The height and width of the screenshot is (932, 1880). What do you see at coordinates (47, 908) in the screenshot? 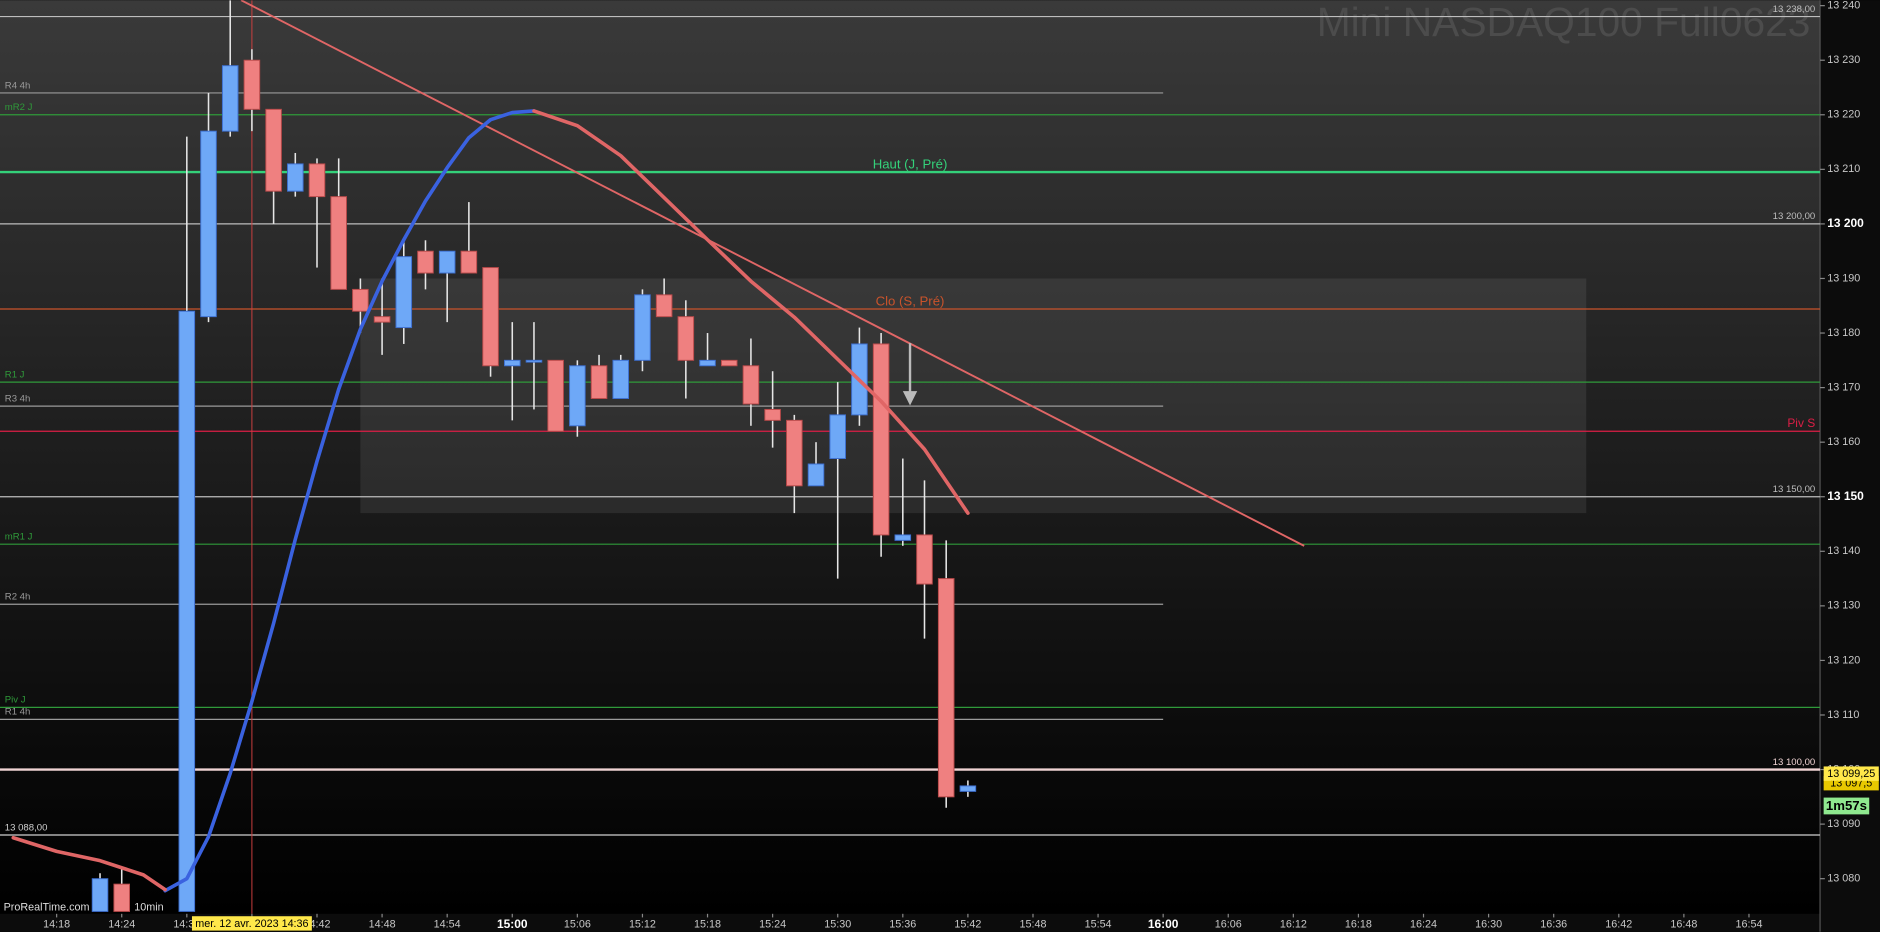
I see `footer-brand: ProRealTime.com` at bounding box center [47, 908].